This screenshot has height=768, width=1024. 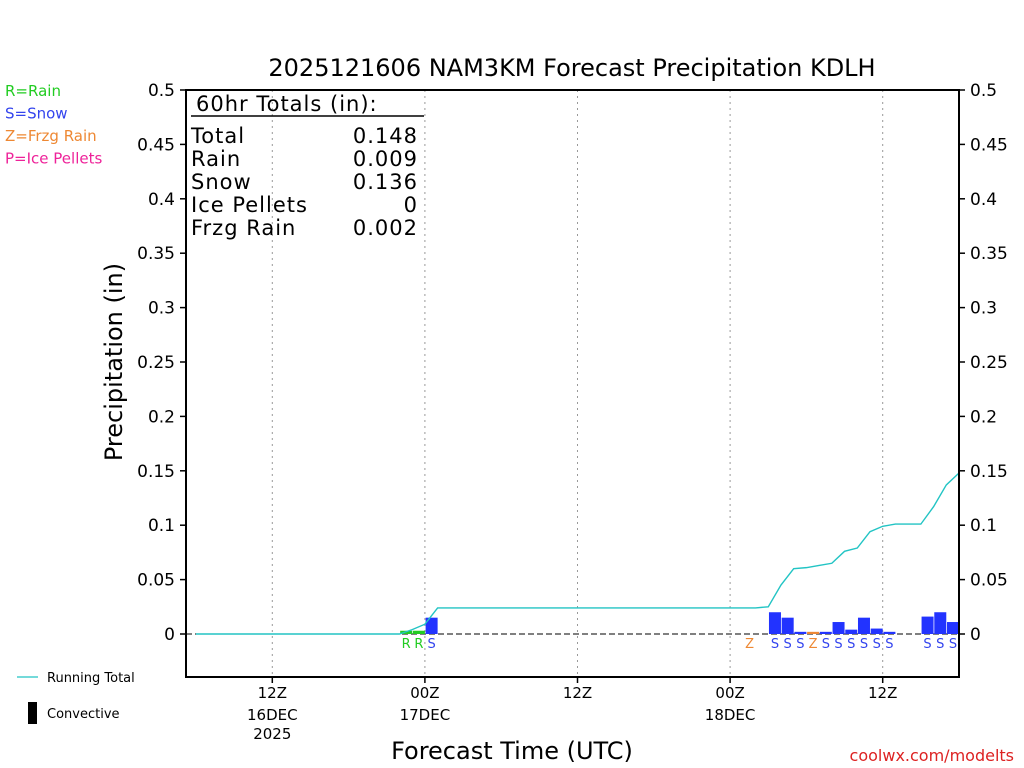 What do you see at coordinates (156, 581) in the screenshot?
I see `y-tick-label-left: 0.05` at bounding box center [156, 581].